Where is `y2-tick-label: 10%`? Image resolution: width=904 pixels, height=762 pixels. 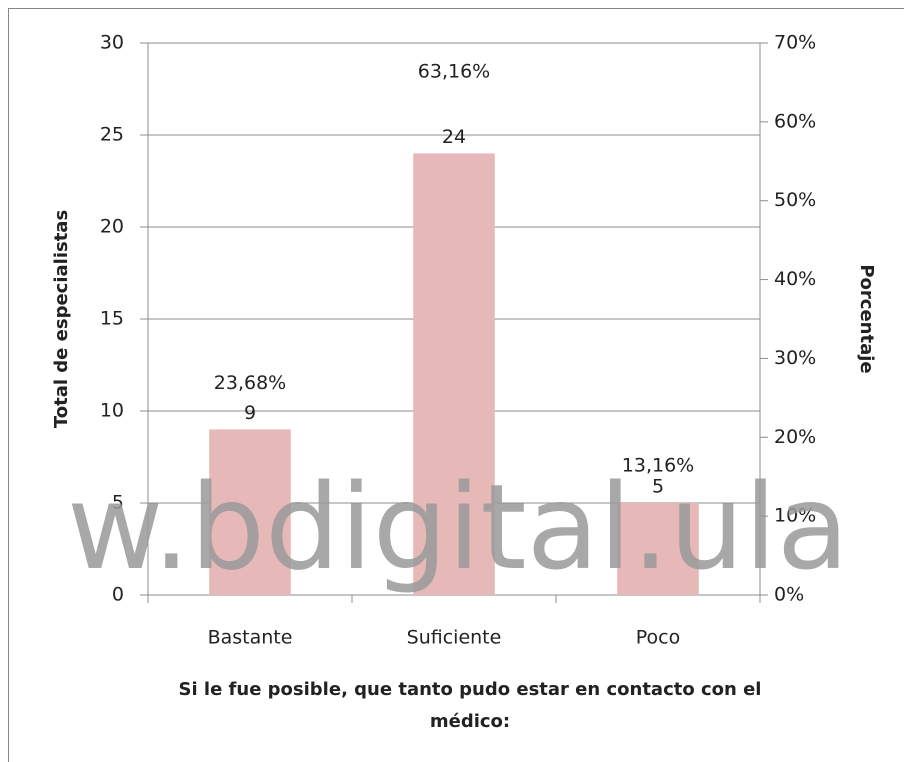 y2-tick-label: 10% is located at coordinates (795, 516).